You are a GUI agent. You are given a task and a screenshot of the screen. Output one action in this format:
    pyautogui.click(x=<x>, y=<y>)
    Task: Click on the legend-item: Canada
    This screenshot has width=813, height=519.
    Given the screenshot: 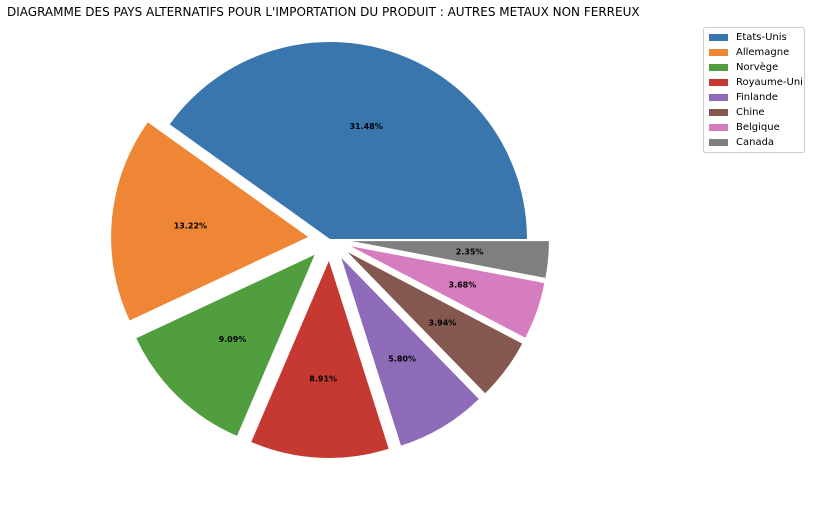 What is the action you would take?
    pyautogui.click(x=754, y=142)
    